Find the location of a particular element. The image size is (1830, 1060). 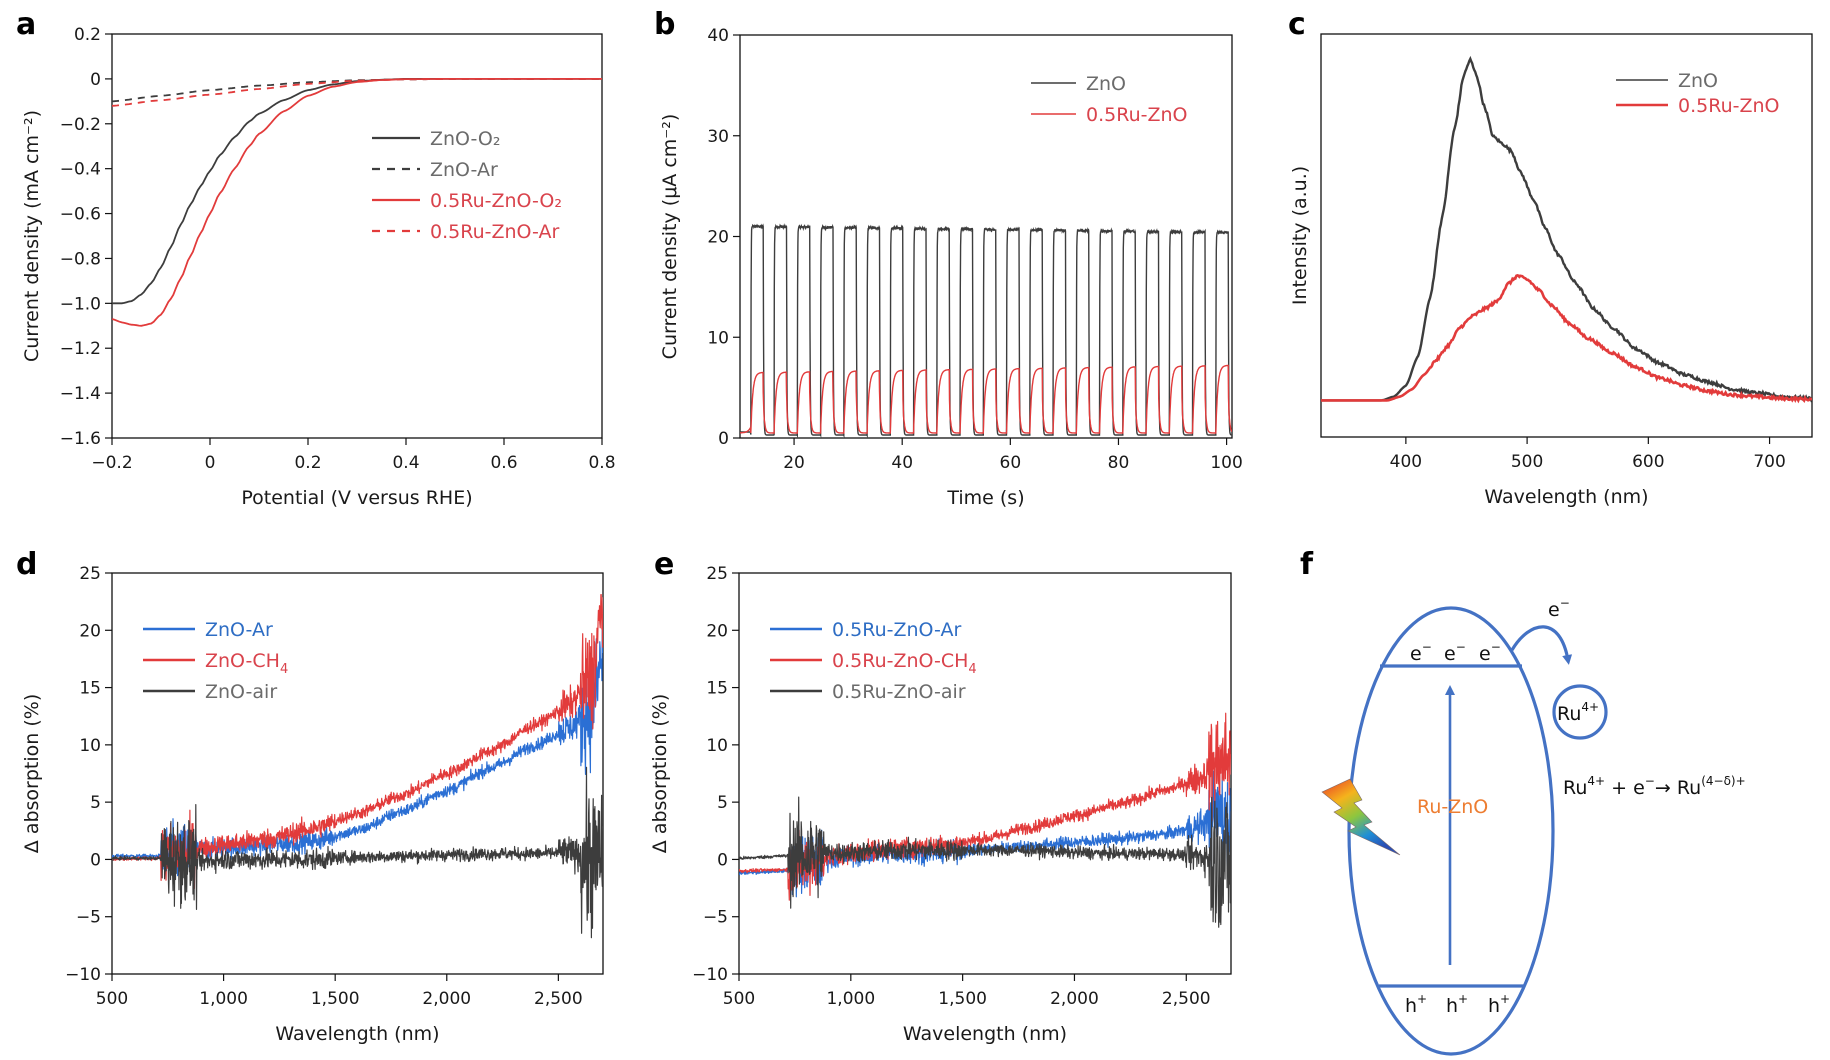

y-tick-label: 40 is located at coordinates (718, 36).